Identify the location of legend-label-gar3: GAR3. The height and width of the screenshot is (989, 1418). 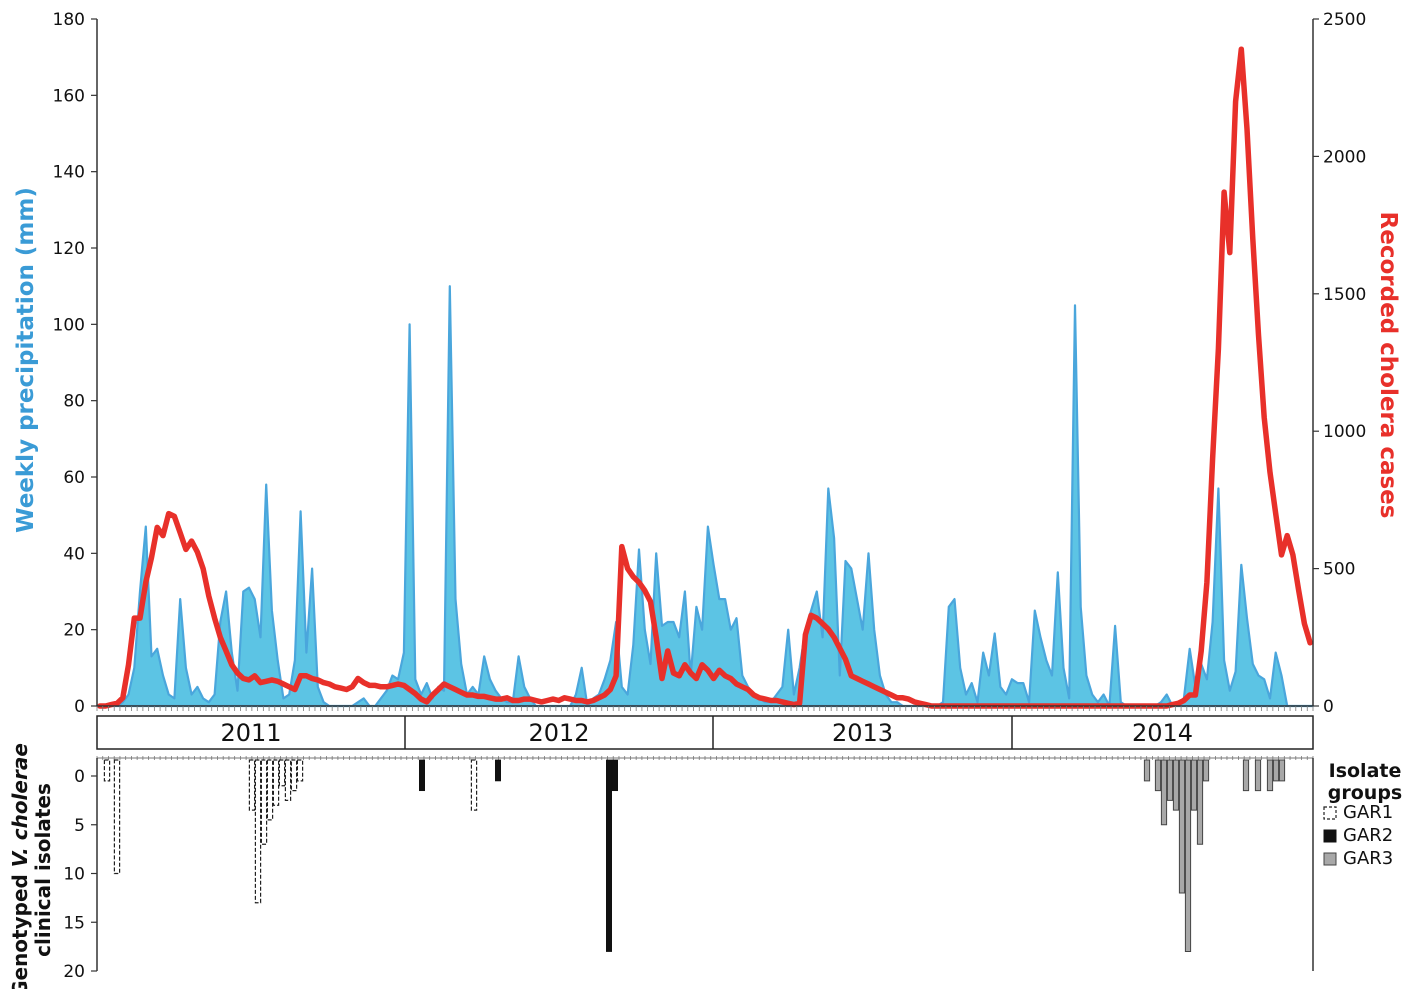
(1368, 858).